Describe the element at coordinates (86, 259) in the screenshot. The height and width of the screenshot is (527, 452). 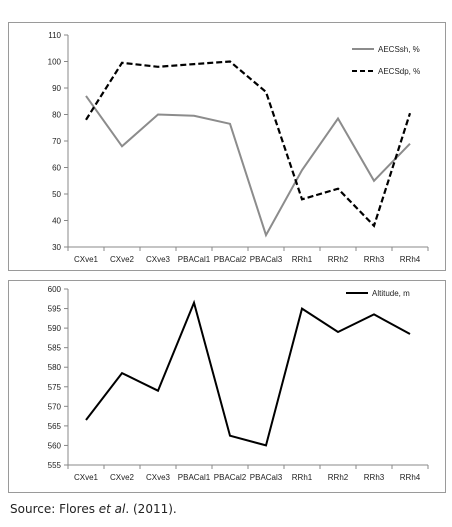
I see `aecs-x-tick-label: CXve1` at that location.